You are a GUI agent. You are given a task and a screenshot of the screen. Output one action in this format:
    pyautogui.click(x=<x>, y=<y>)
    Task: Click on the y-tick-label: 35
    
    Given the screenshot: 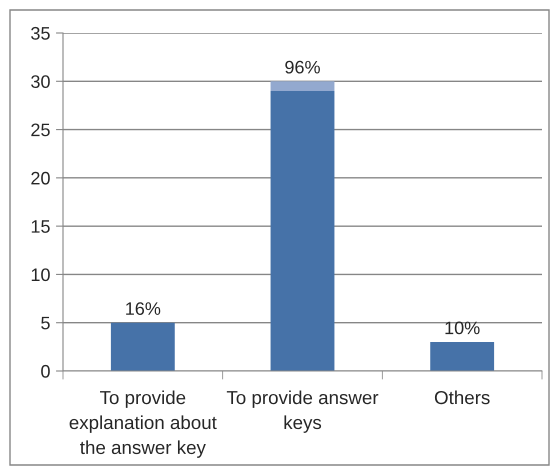 What is the action you would take?
    pyautogui.click(x=40, y=33)
    